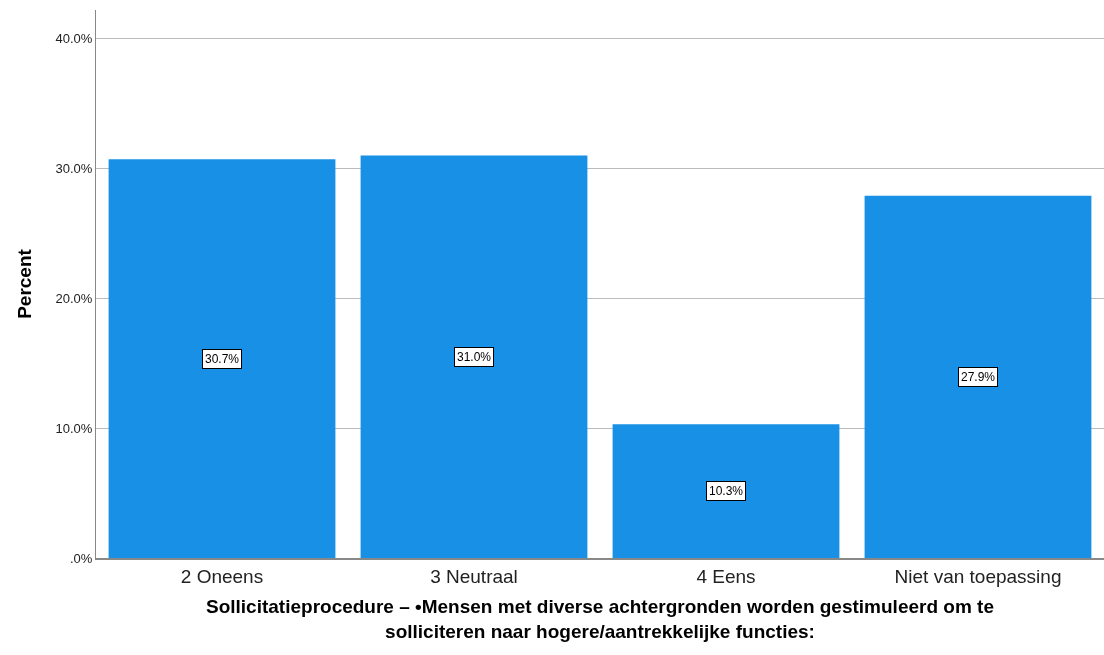  What do you see at coordinates (222, 576) in the screenshot?
I see `x-tick-label: 2 Oneens` at bounding box center [222, 576].